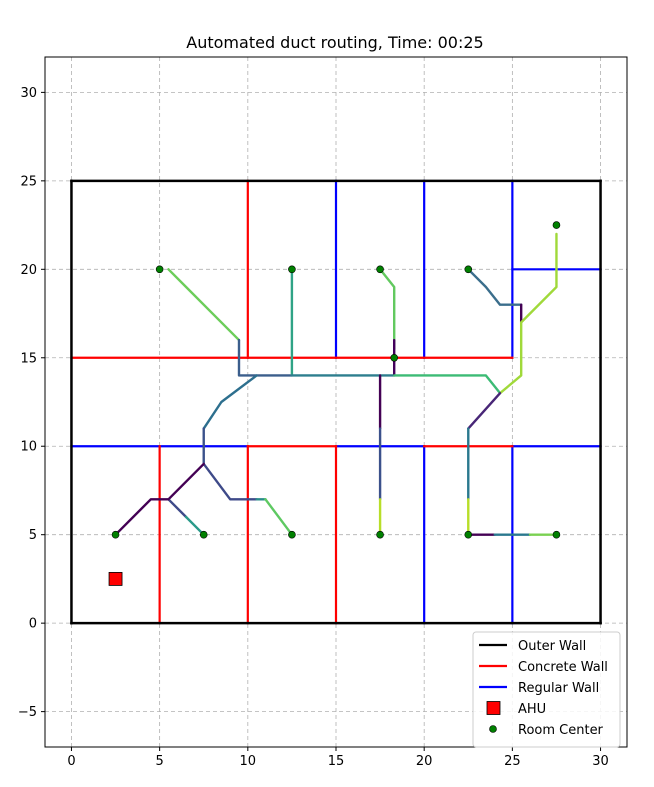 The height and width of the screenshot is (787, 654). What do you see at coordinates (27, 712) in the screenshot?
I see `y-tick-label: −5` at bounding box center [27, 712].